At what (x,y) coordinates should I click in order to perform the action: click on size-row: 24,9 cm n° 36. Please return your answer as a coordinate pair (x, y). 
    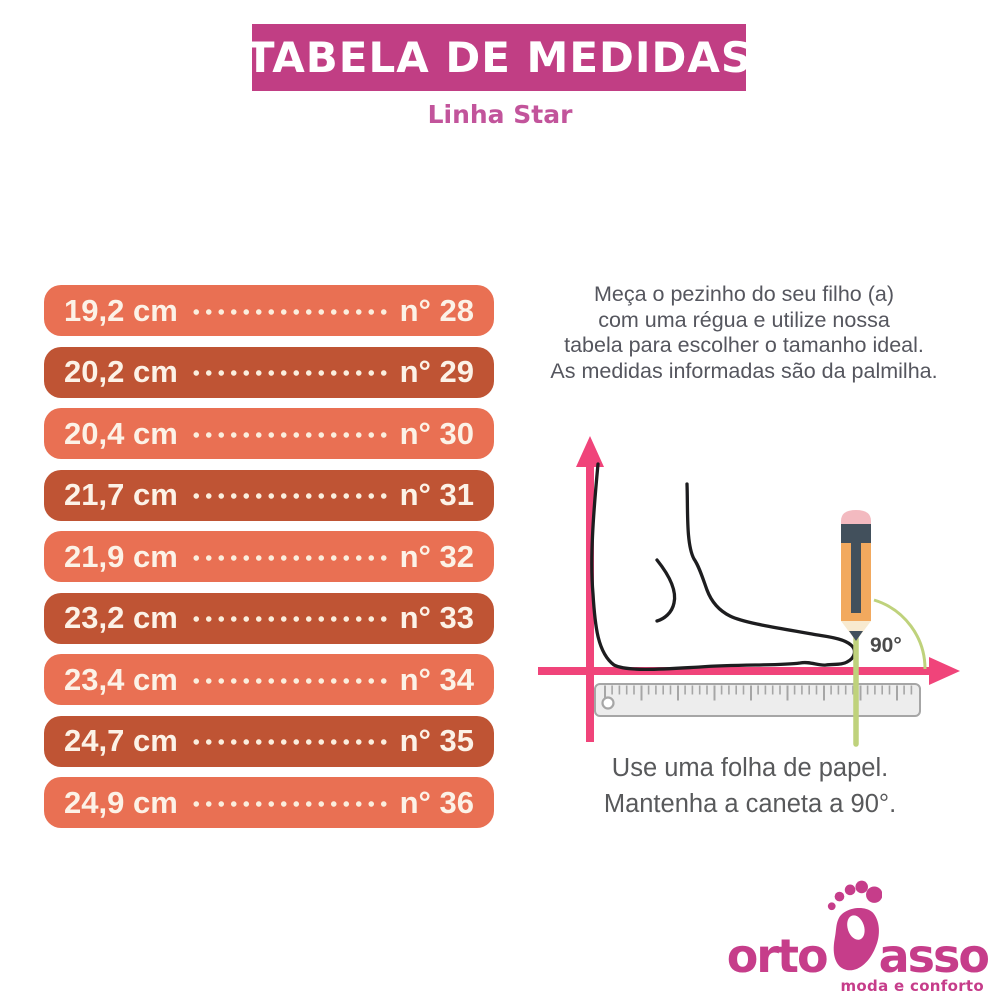
    Looking at the image, I should click on (269, 802).